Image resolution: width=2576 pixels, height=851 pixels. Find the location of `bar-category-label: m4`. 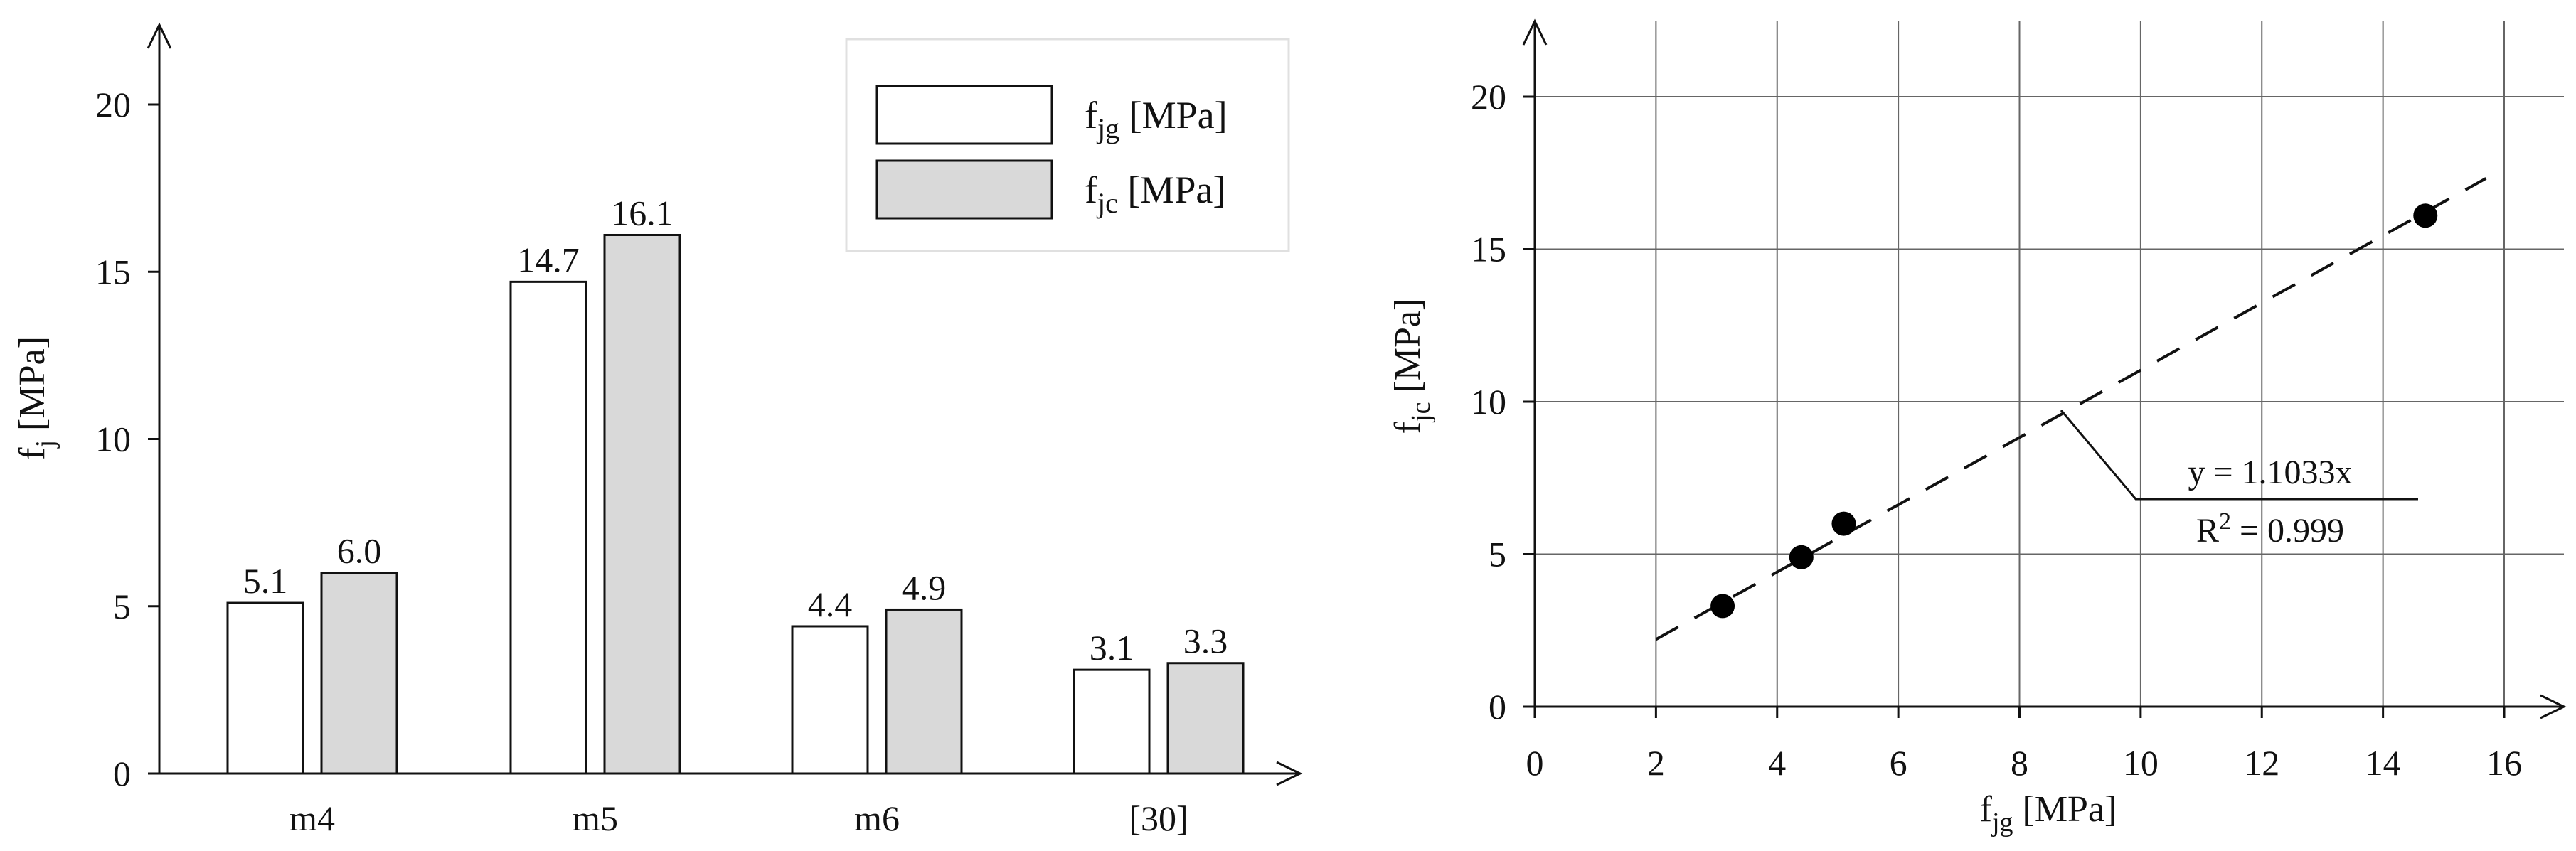

bar-category-label: m4 is located at coordinates (312, 818).